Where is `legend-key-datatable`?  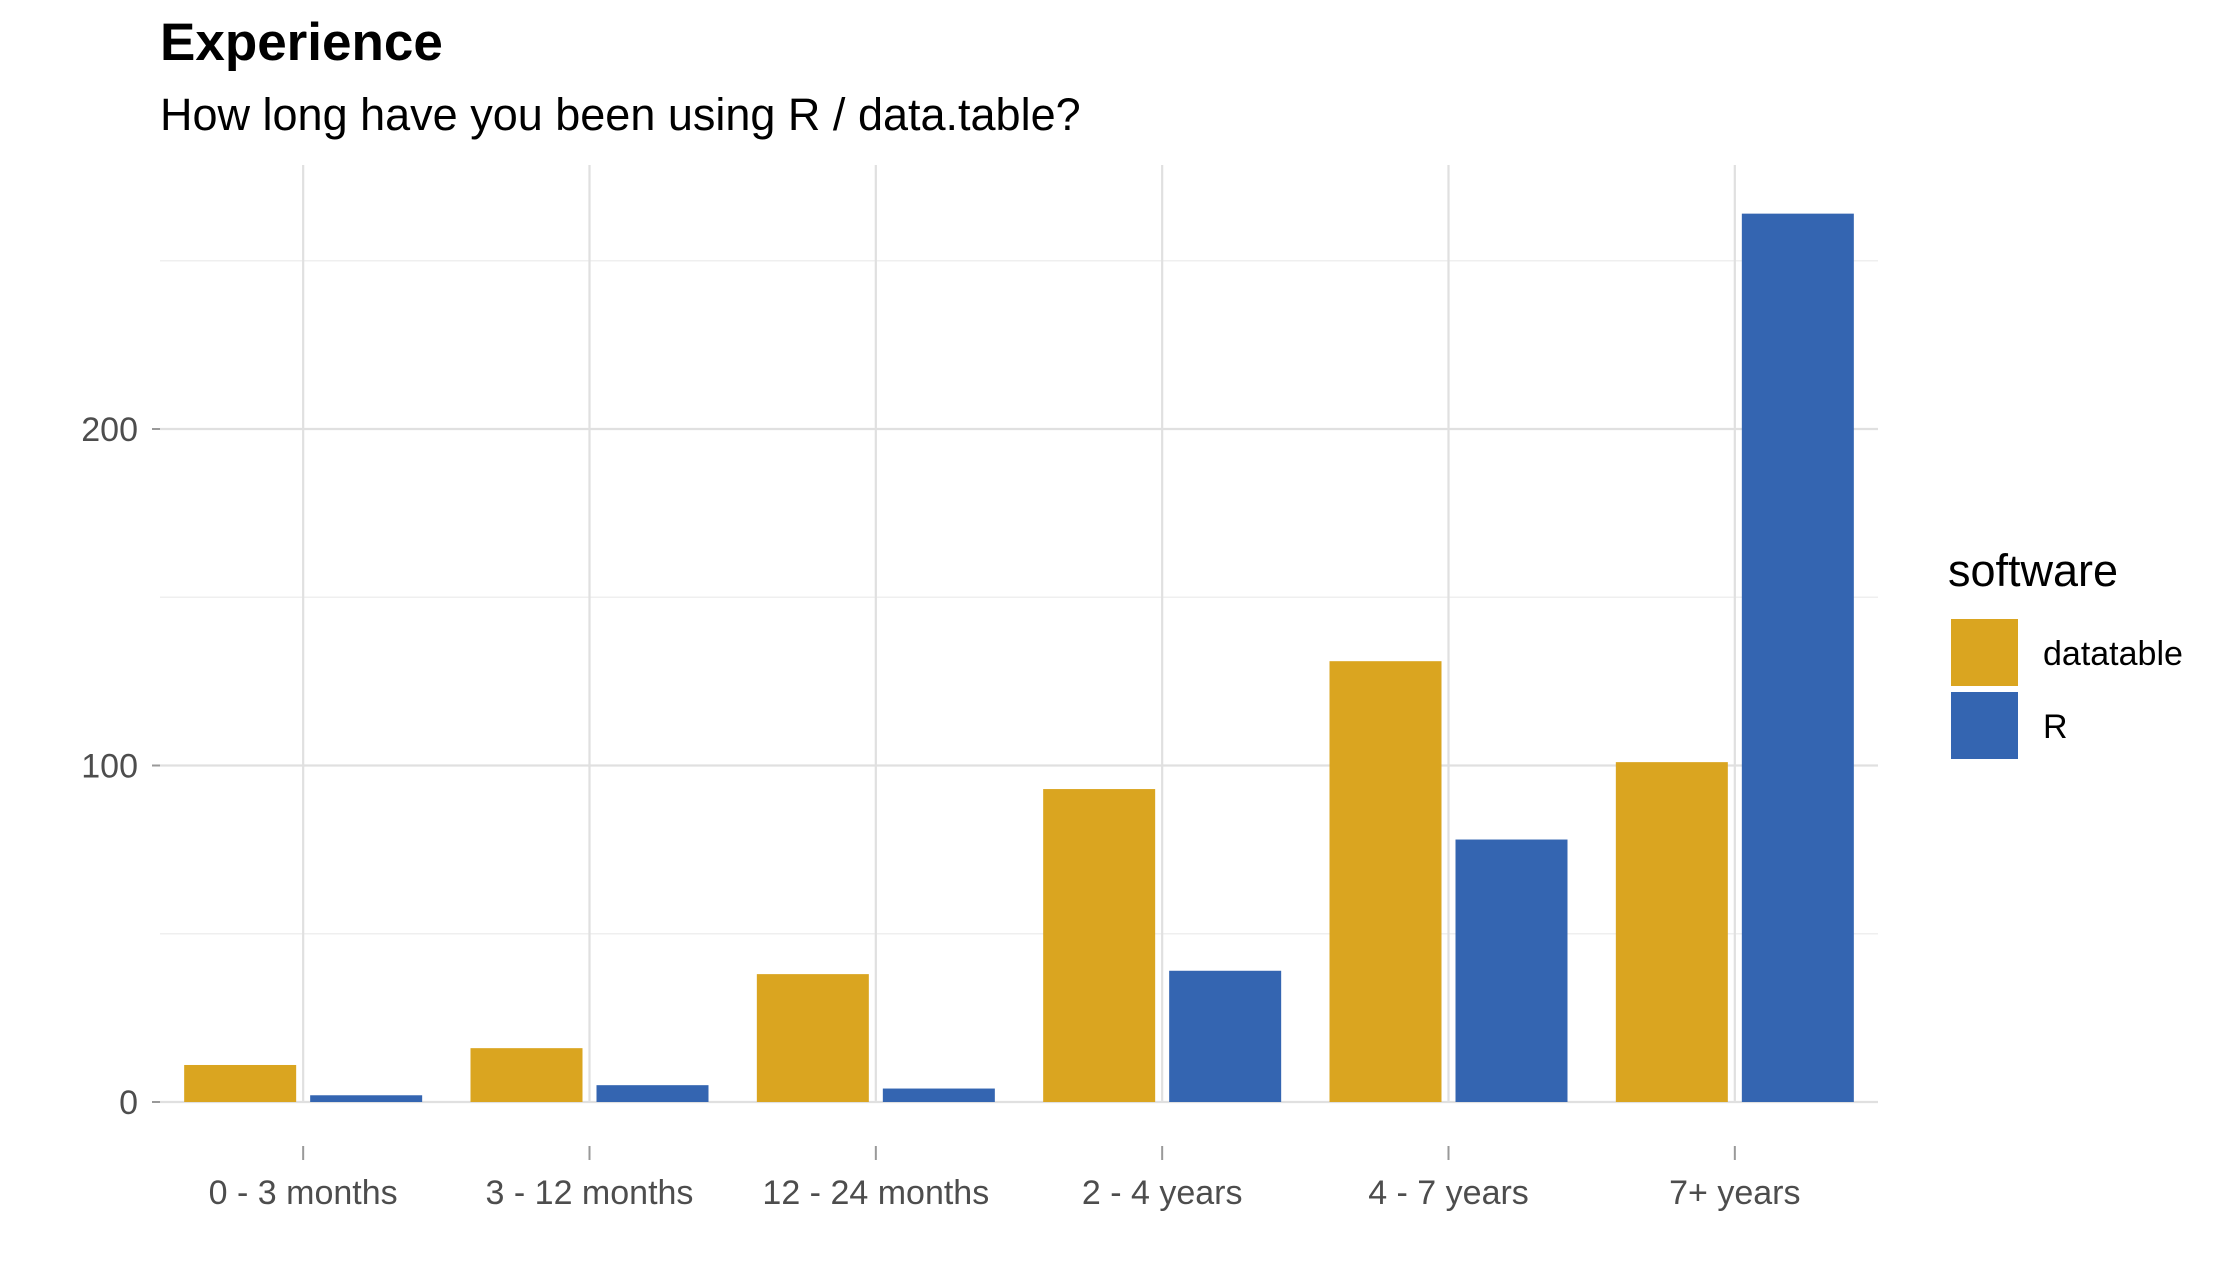 legend-key-datatable is located at coordinates (1984, 652).